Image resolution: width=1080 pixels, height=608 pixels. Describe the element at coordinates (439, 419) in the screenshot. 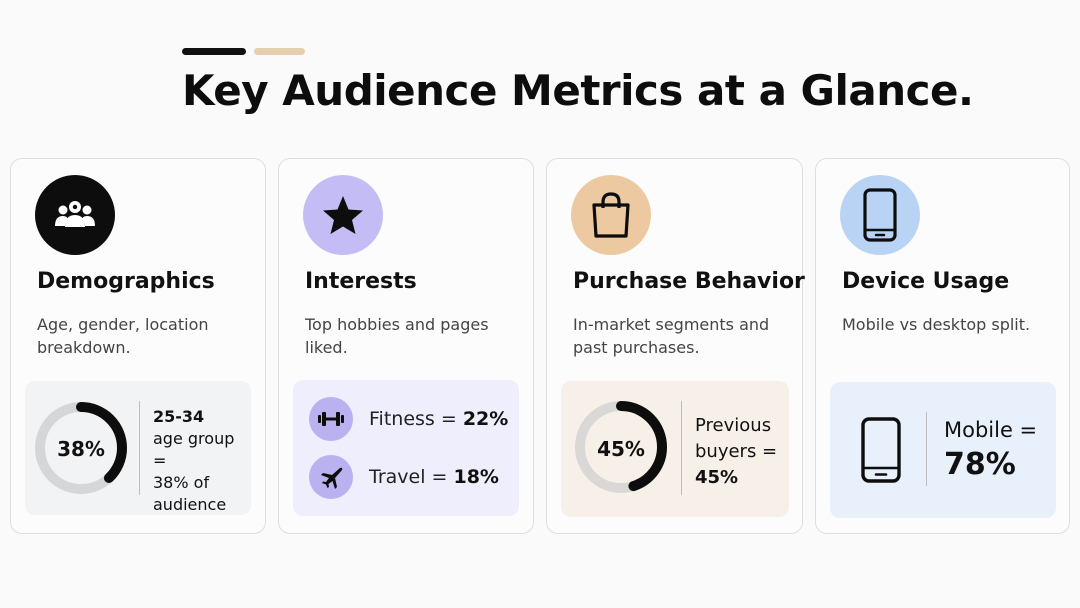

I see `interest-label: Fitness = 22%` at that location.